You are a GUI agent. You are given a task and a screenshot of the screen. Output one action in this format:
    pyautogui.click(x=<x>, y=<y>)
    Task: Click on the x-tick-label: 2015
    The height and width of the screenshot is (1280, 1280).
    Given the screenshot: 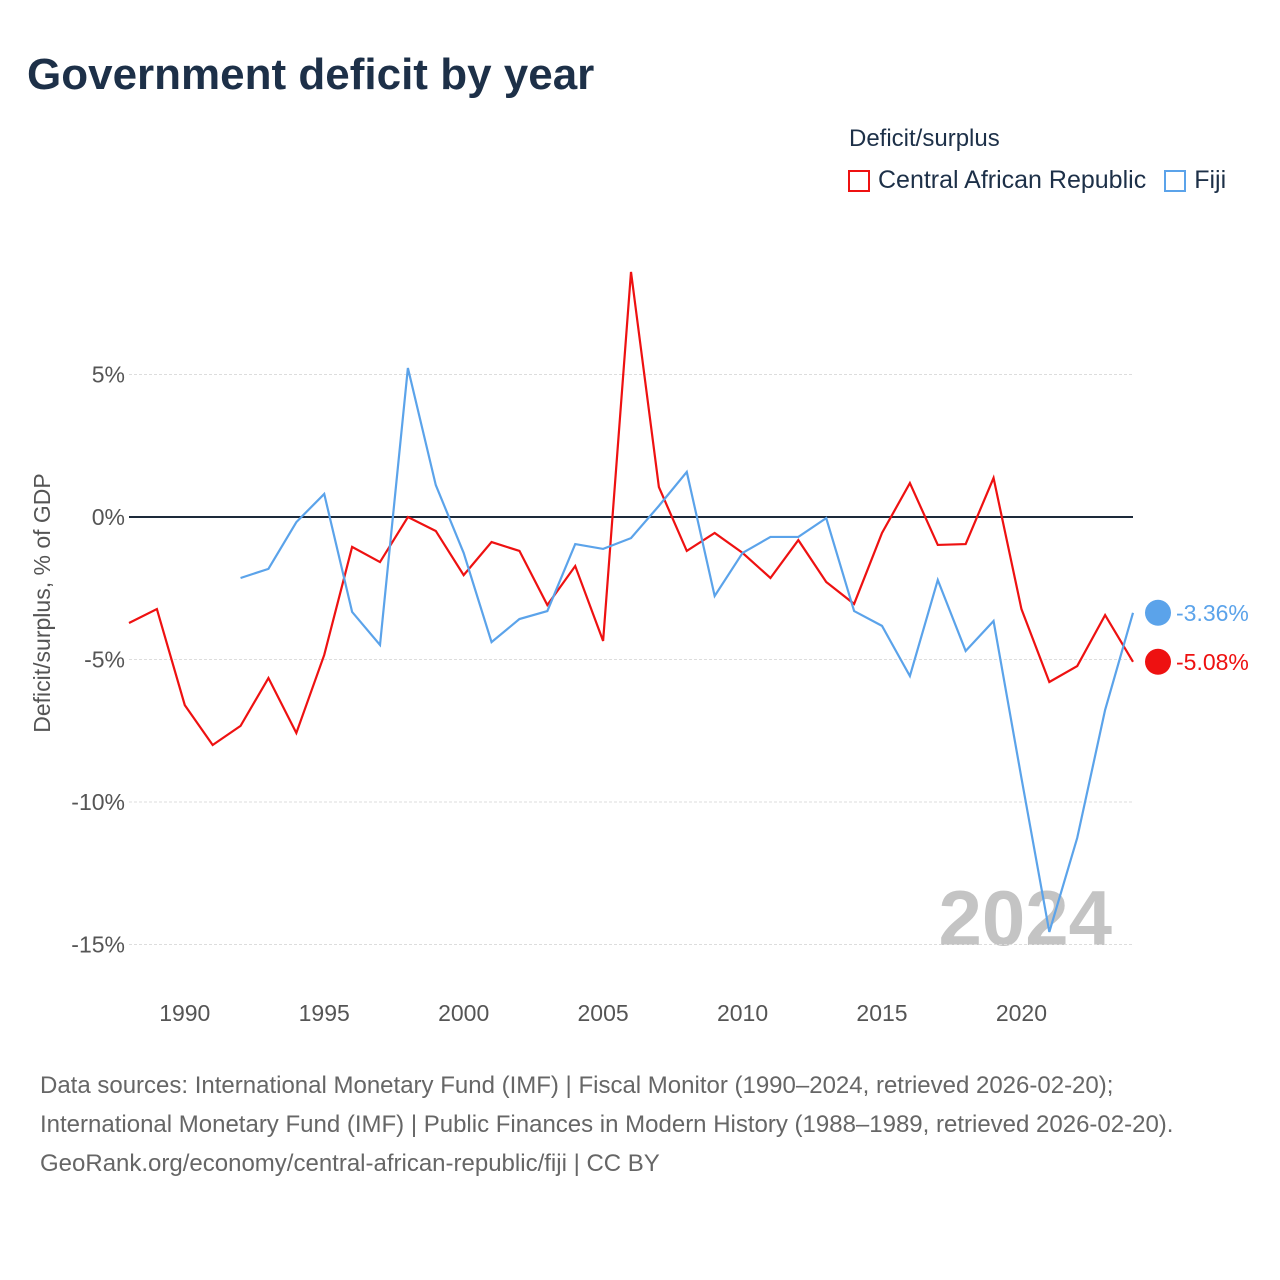 What is the action you would take?
    pyautogui.click(x=881, y=1013)
    